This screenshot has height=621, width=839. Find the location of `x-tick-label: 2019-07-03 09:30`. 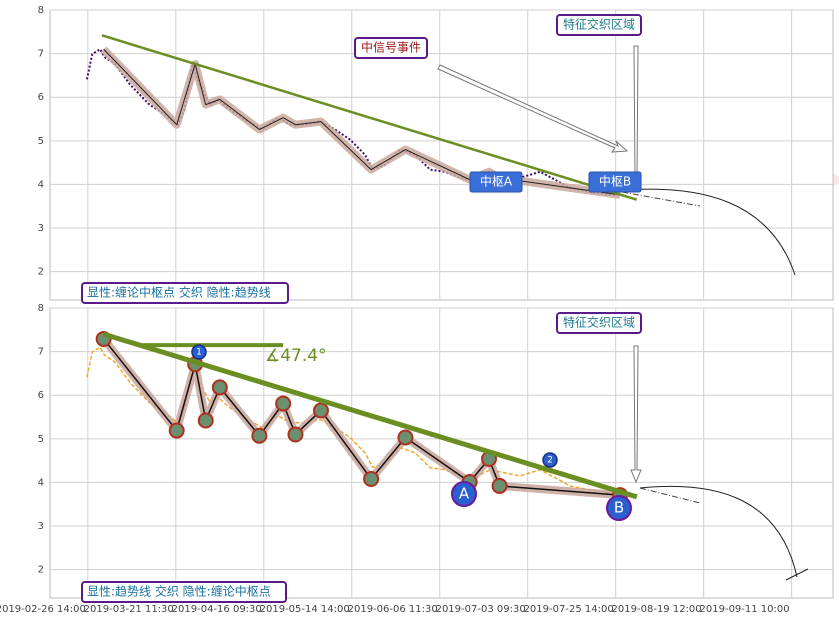

x-tick-label: 2019-07-03 09:30 is located at coordinates (481, 609).